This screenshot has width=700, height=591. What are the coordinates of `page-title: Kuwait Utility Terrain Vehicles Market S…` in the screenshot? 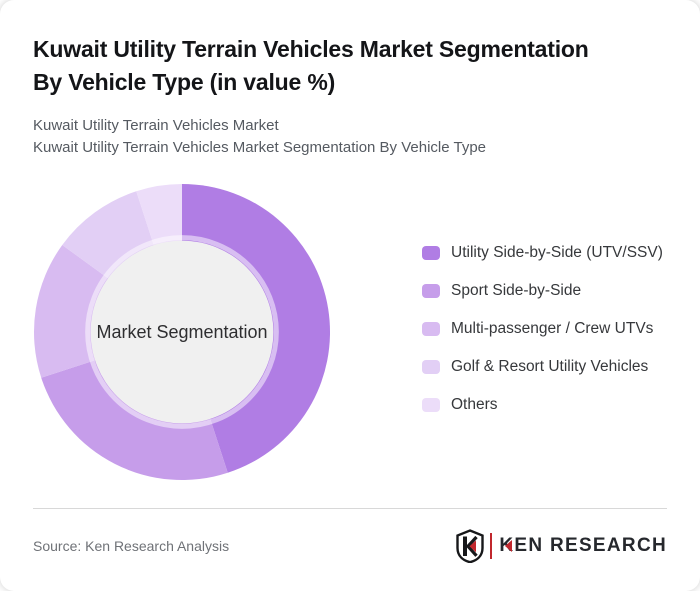 It's located at (350, 66).